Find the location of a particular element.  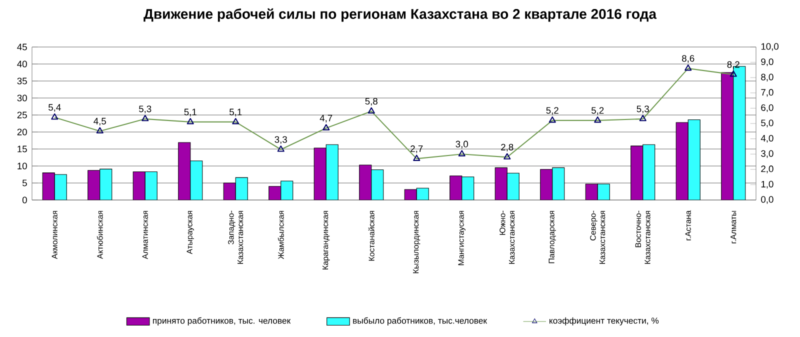

data-label: 4,7 is located at coordinates (326, 118).